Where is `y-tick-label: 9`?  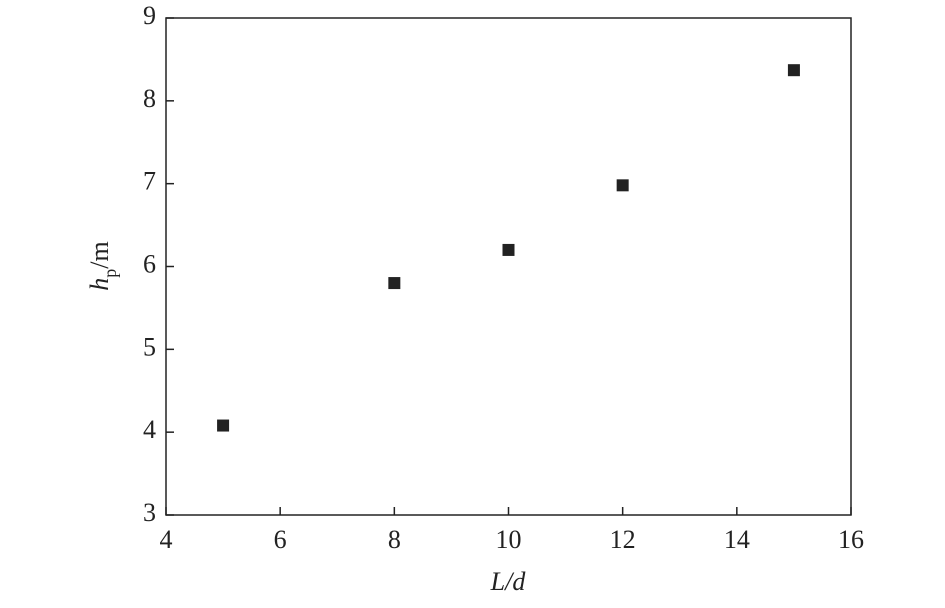 y-tick-label: 9 is located at coordinates (149, 15).